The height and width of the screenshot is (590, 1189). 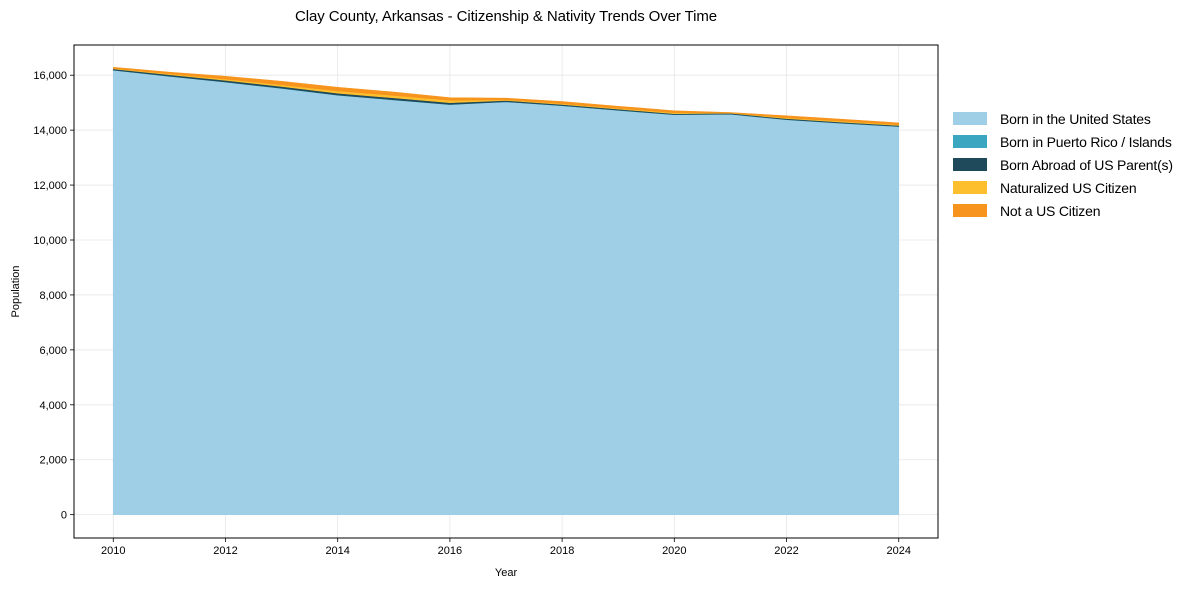 What do you see at coordinates (1086, 141) in the screenshot?
I see `legend-label: Born in Puerto Rico / Islands` at bounding box center [1086, 141].